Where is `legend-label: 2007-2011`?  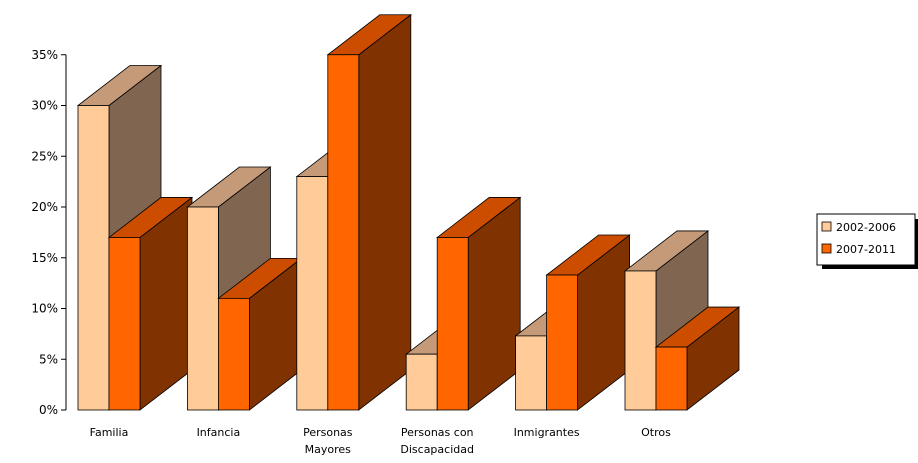 legend-label: 2007-2011 is located at coordinates (866, 249).